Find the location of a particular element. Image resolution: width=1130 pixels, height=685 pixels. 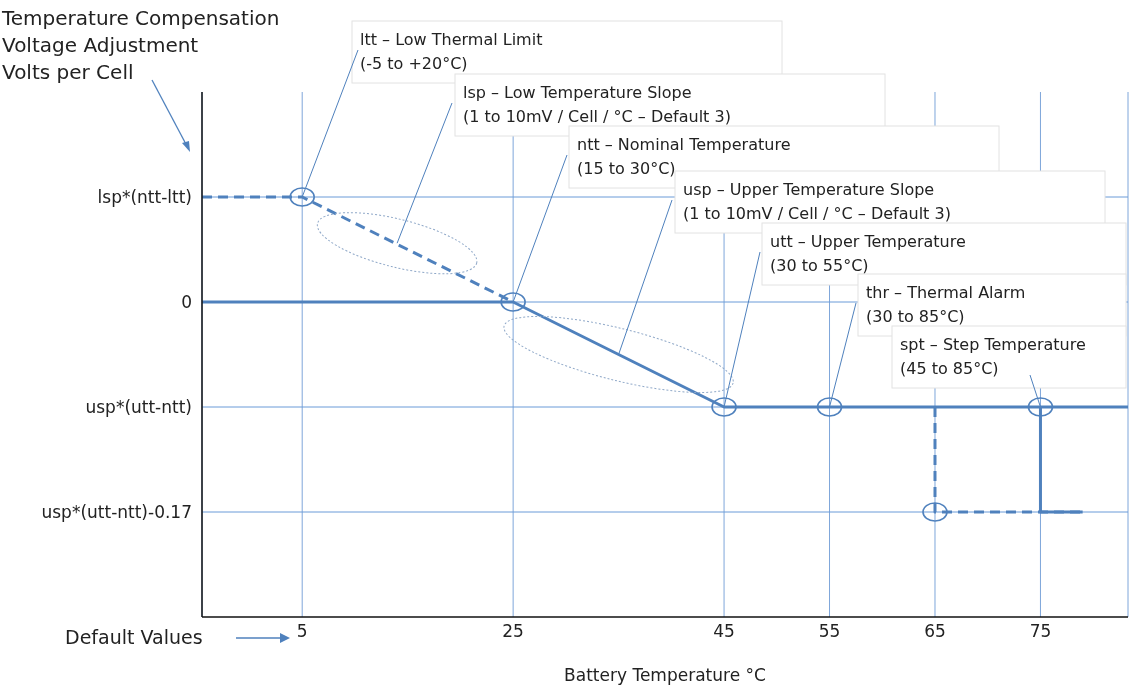

ref-line-label: usp*(utt-ntt) is located at coordinates (138, 407).